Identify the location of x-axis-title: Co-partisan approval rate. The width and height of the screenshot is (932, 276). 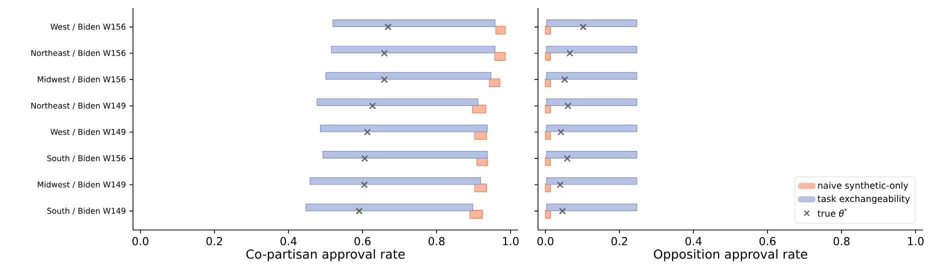
(325, 255).